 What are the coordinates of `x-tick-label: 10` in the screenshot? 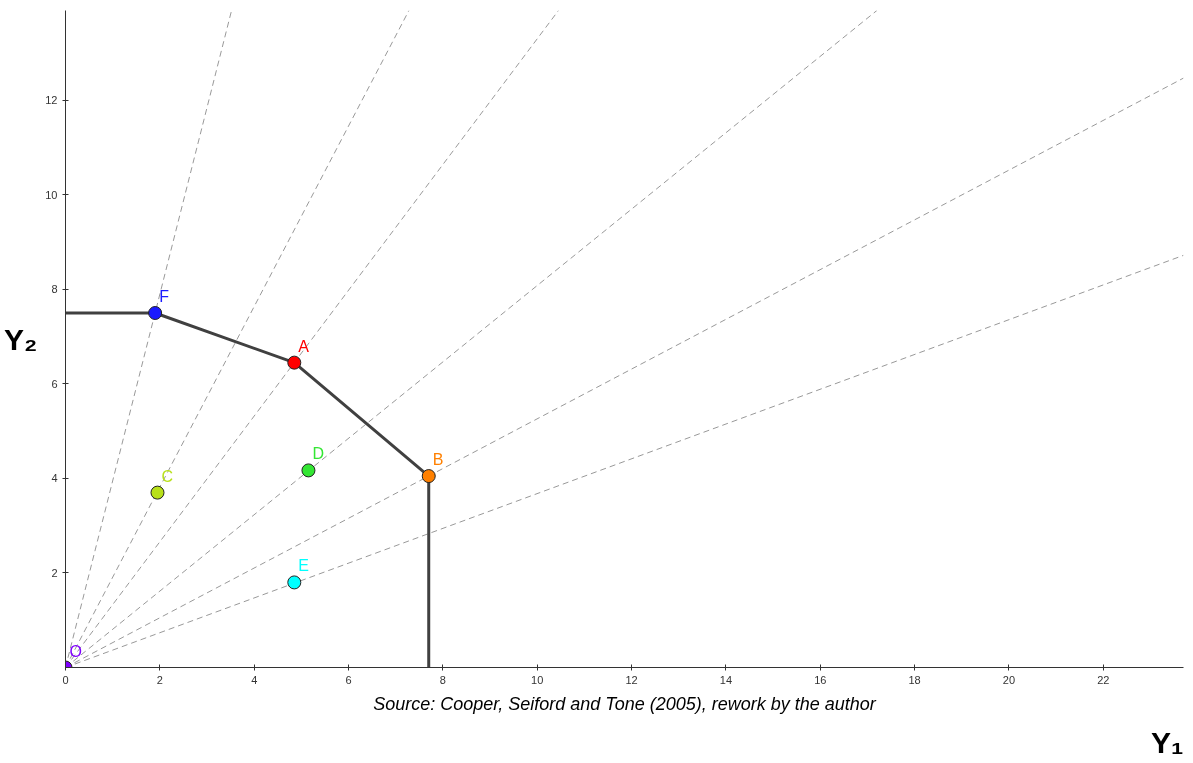 It's located at (537, 679).